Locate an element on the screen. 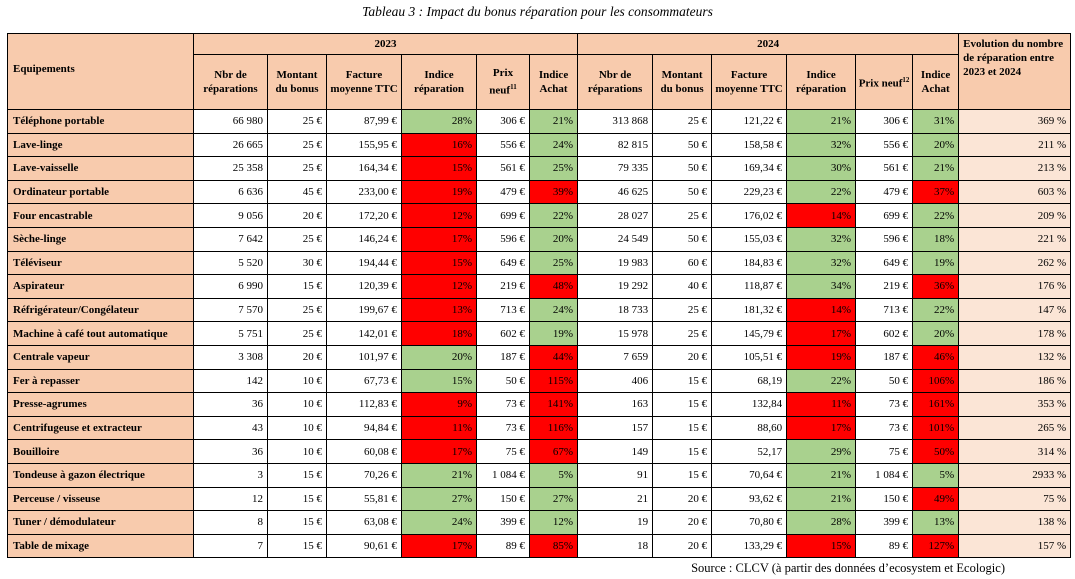 The image size is (1075, 579). equipment-name: Machine à café tout automatique is located at coordinates (100, 333).